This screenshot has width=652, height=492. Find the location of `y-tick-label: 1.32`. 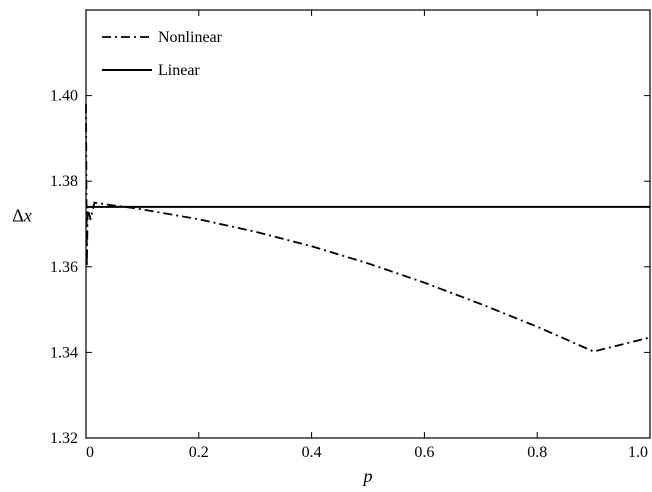

y-tick-label: 1.32 is located at coordinates (64, 438).